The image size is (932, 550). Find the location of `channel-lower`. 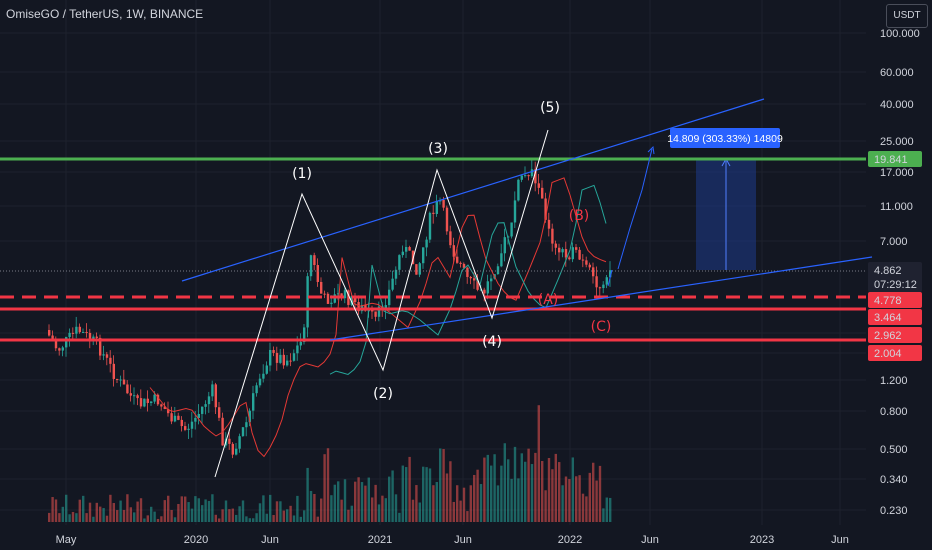

channel-lower is located at coordinates (601, 298).